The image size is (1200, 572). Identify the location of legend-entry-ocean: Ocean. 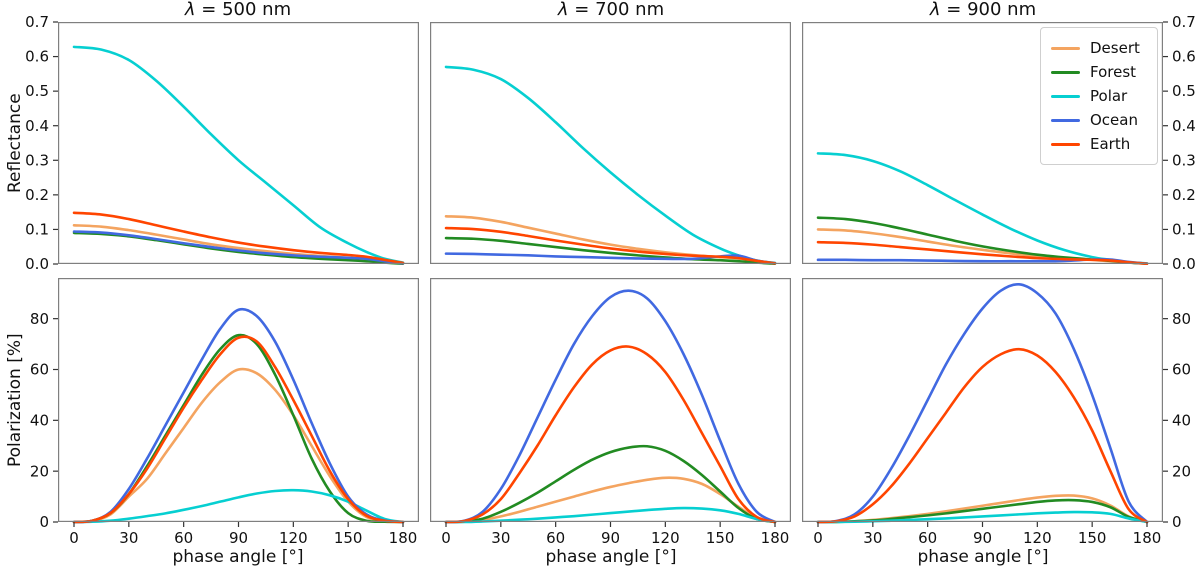
(1101, 120).